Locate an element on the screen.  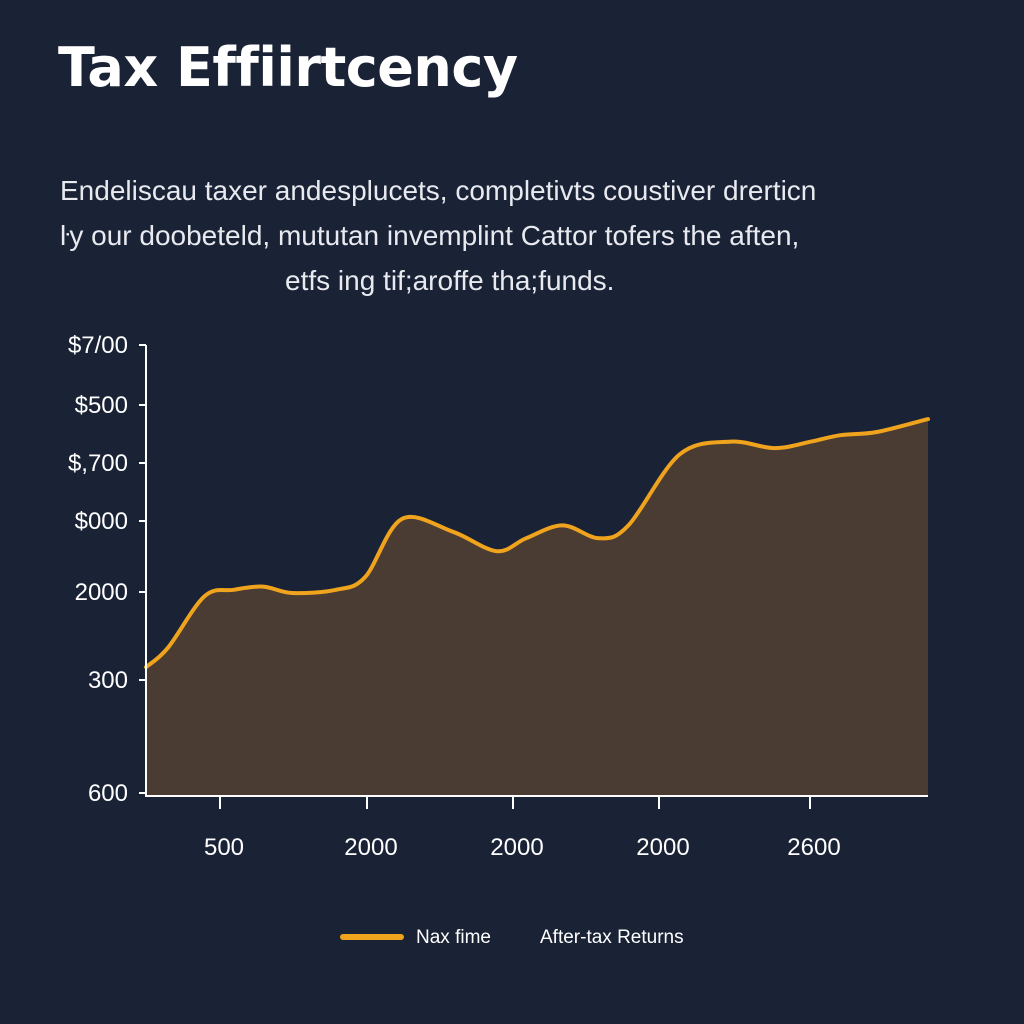
y-tick-label: $000 is located at coordinates (101, 521).